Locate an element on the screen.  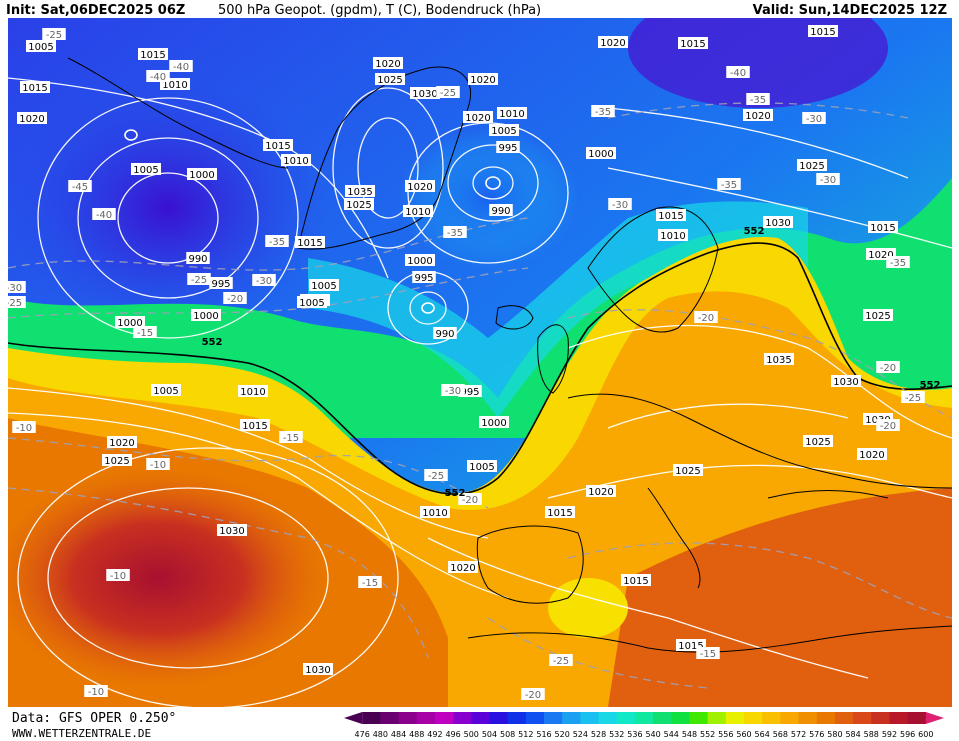
iberia-coast is located at coordinates (530, 564).